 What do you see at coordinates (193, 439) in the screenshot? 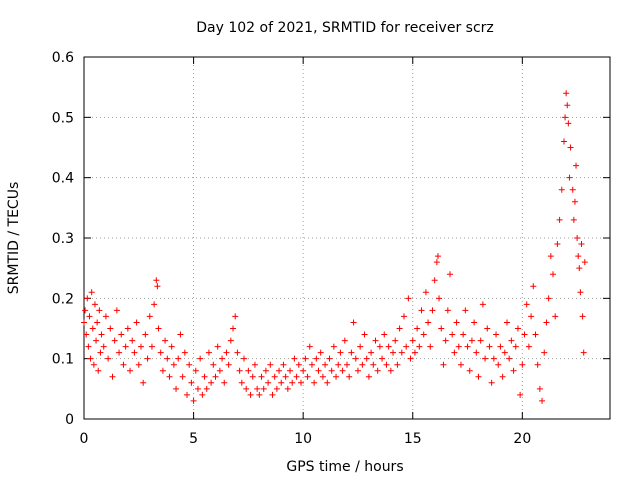
I see `x-tick-label: 5` at bounding box center [193, 439].